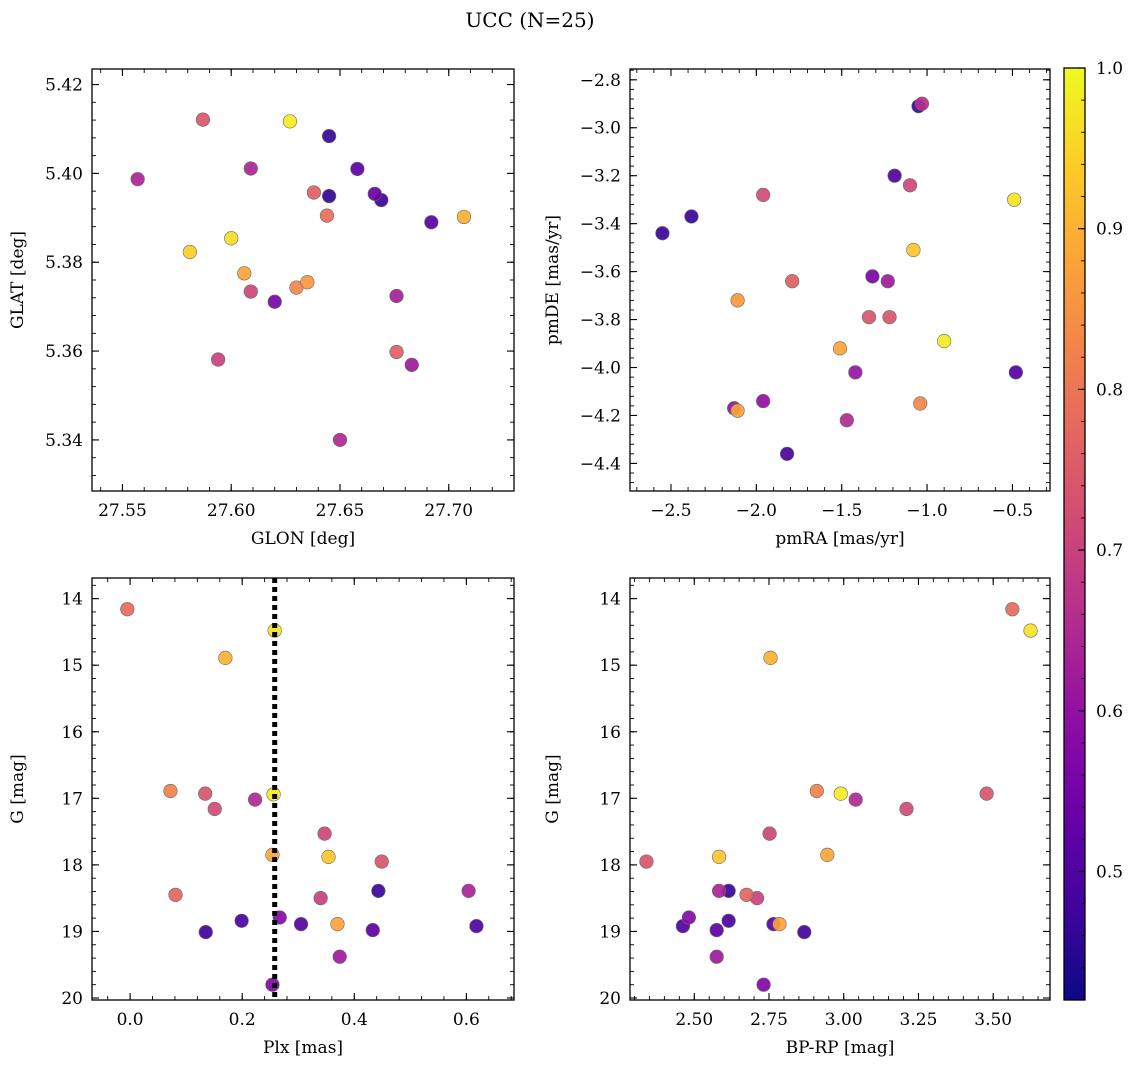  Describe the element at coordinates (600, 177) in the screenshot. I see `y-tick-label: −3.2` at that location.